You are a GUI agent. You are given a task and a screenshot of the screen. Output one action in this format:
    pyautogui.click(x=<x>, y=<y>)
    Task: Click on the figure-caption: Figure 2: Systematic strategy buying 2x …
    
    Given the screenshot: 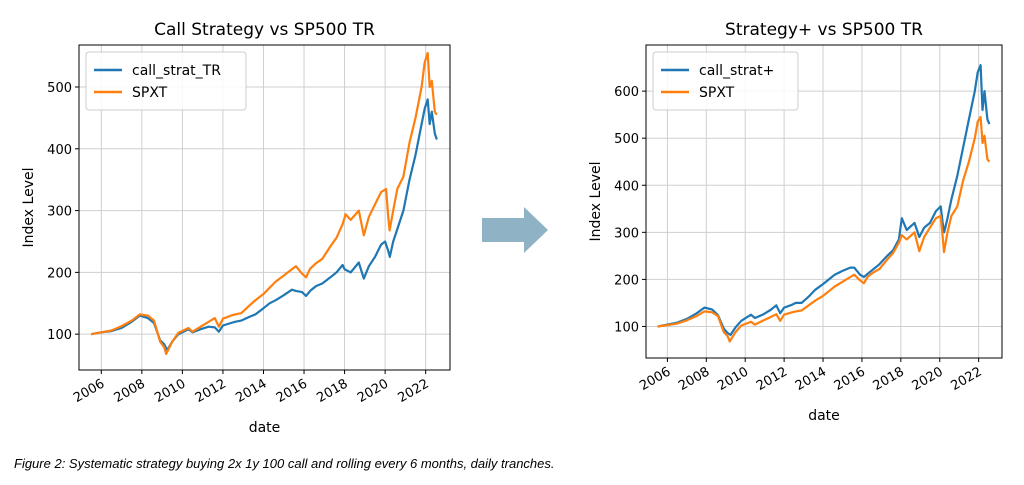 What is the action you would take?
    pyautogui.click(x=284, y=463)
    